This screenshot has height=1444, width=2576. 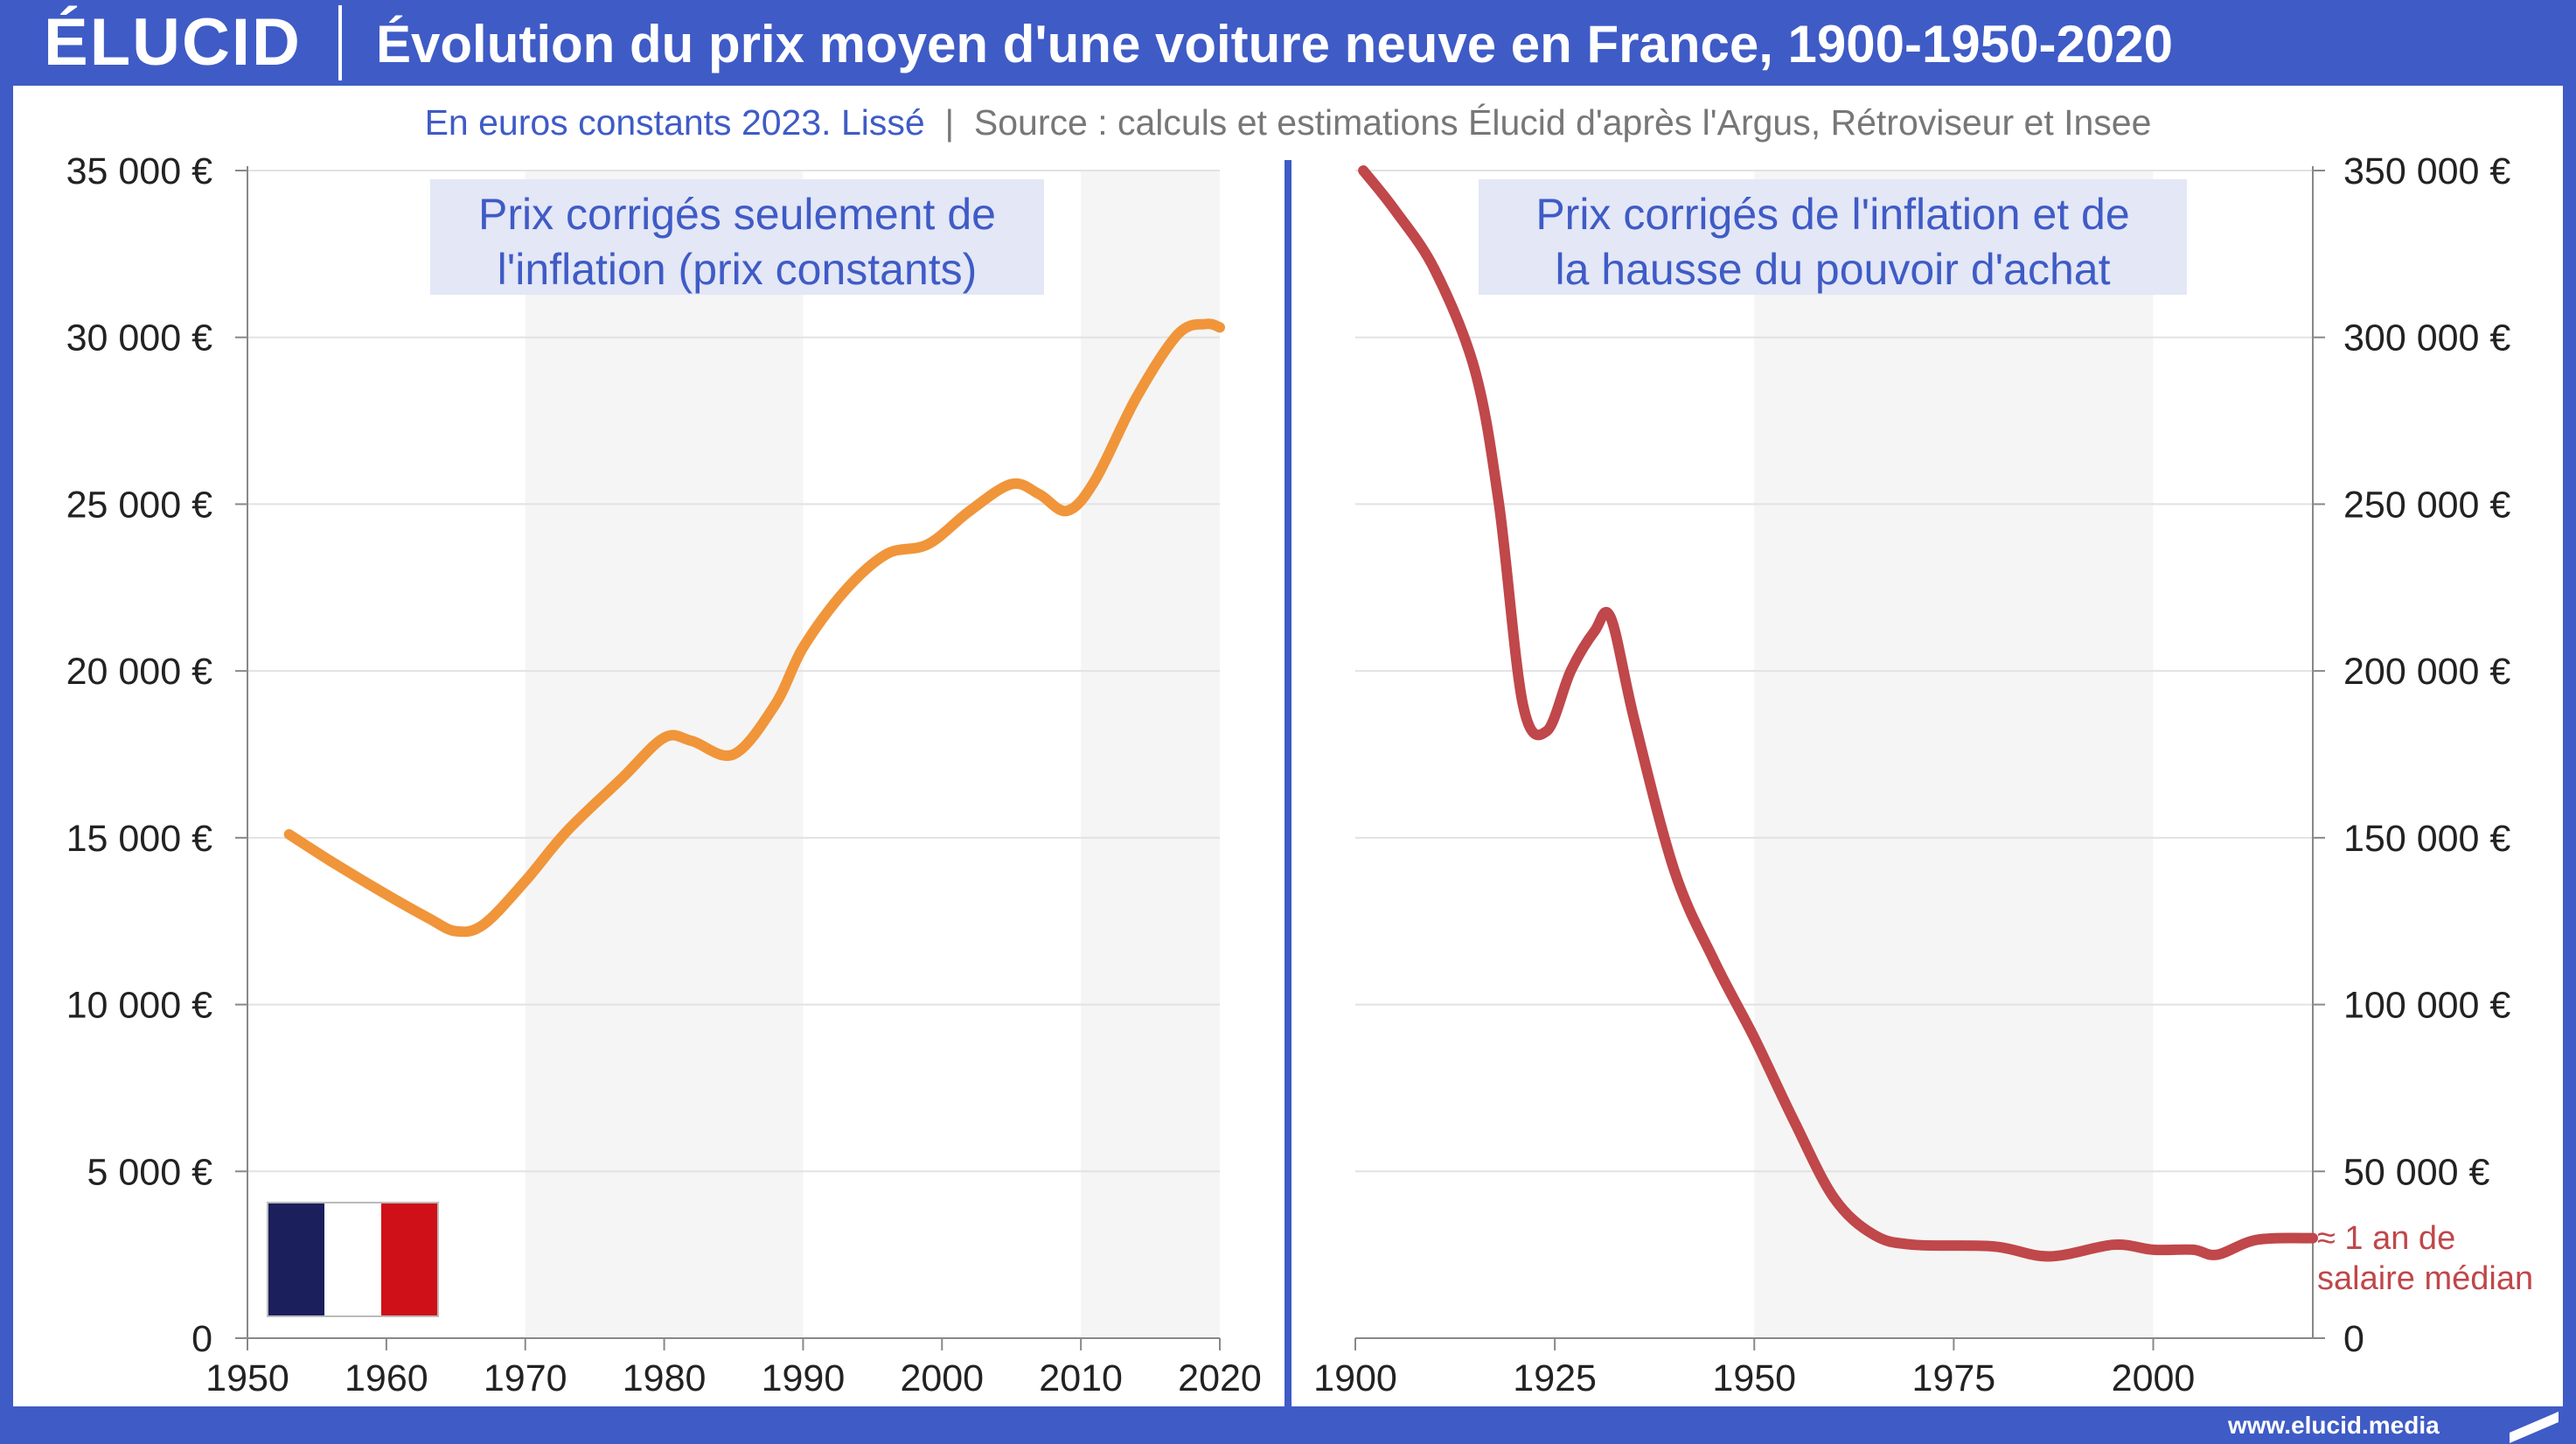 I want to click on y-tick-label: 15 000 €, so click(x=139, y=839).